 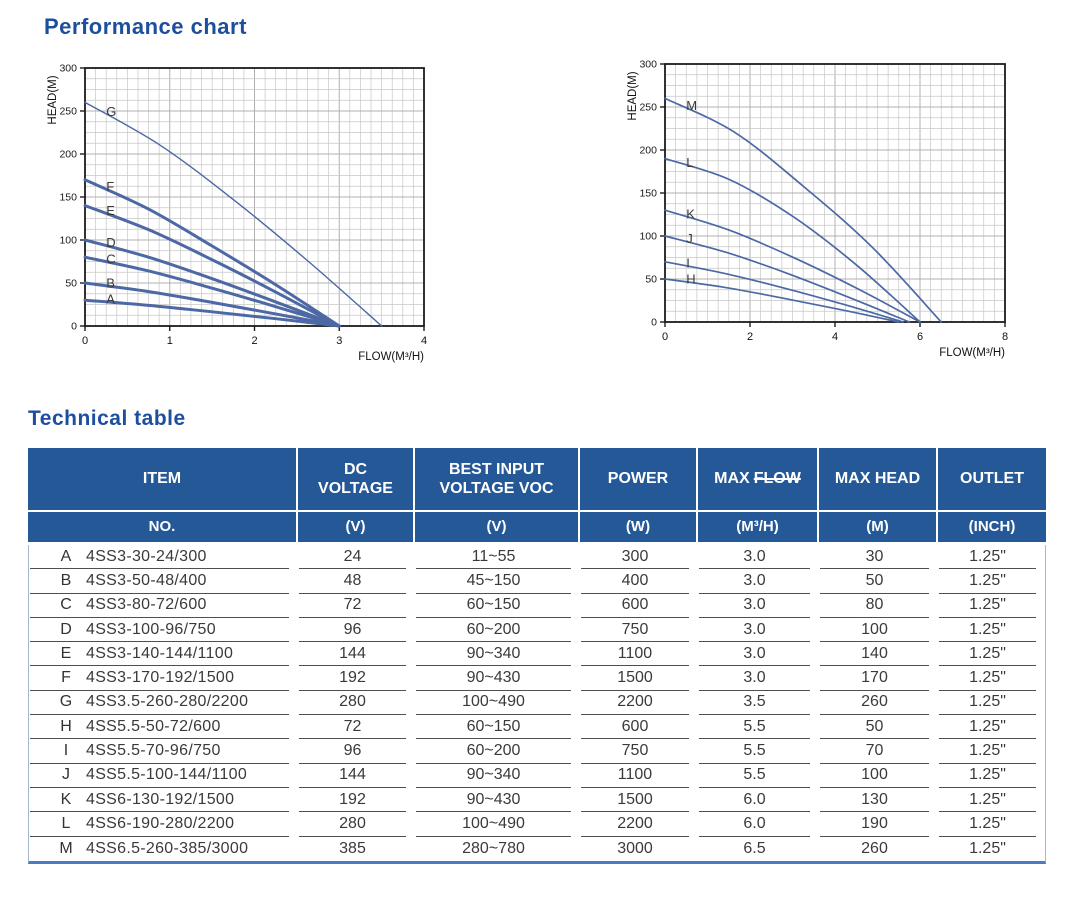 What do you see at coordinates (690, 278) in the screenshot?
I see `svg-text: H` at bounding box center [690, 278].